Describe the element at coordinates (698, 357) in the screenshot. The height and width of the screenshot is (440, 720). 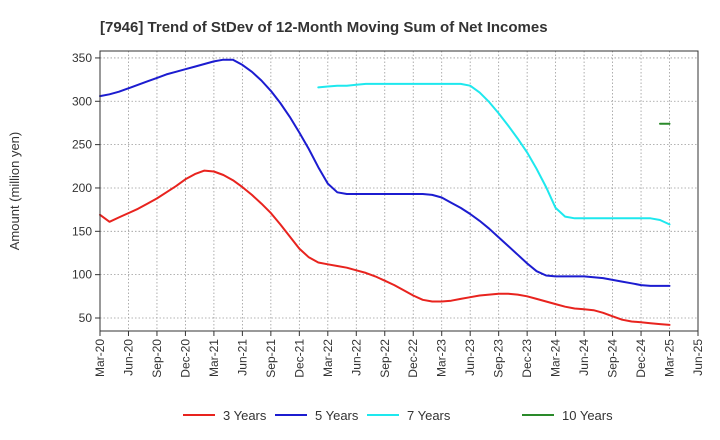
I see `x-tick-label: Jun-25` at that location.